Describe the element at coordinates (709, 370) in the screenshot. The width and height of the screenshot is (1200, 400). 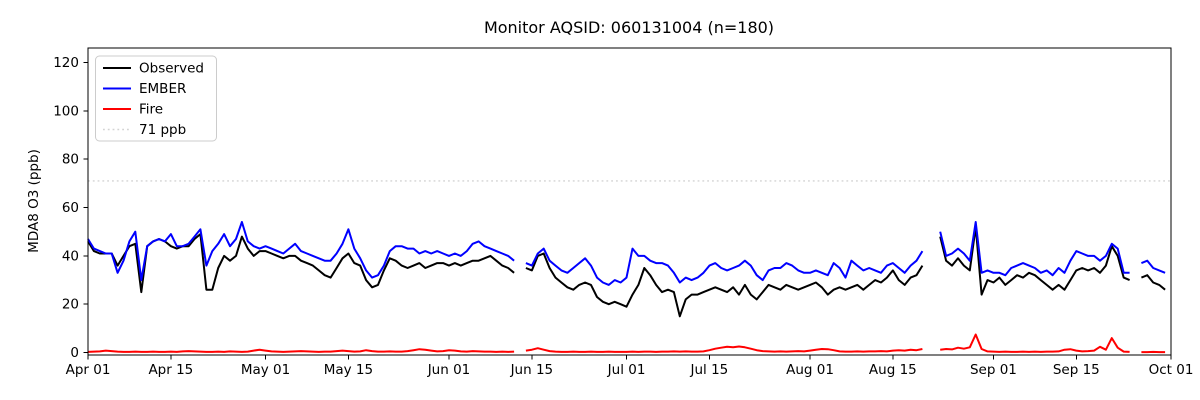
I see `x-tick-label: Jul 15` at that location.